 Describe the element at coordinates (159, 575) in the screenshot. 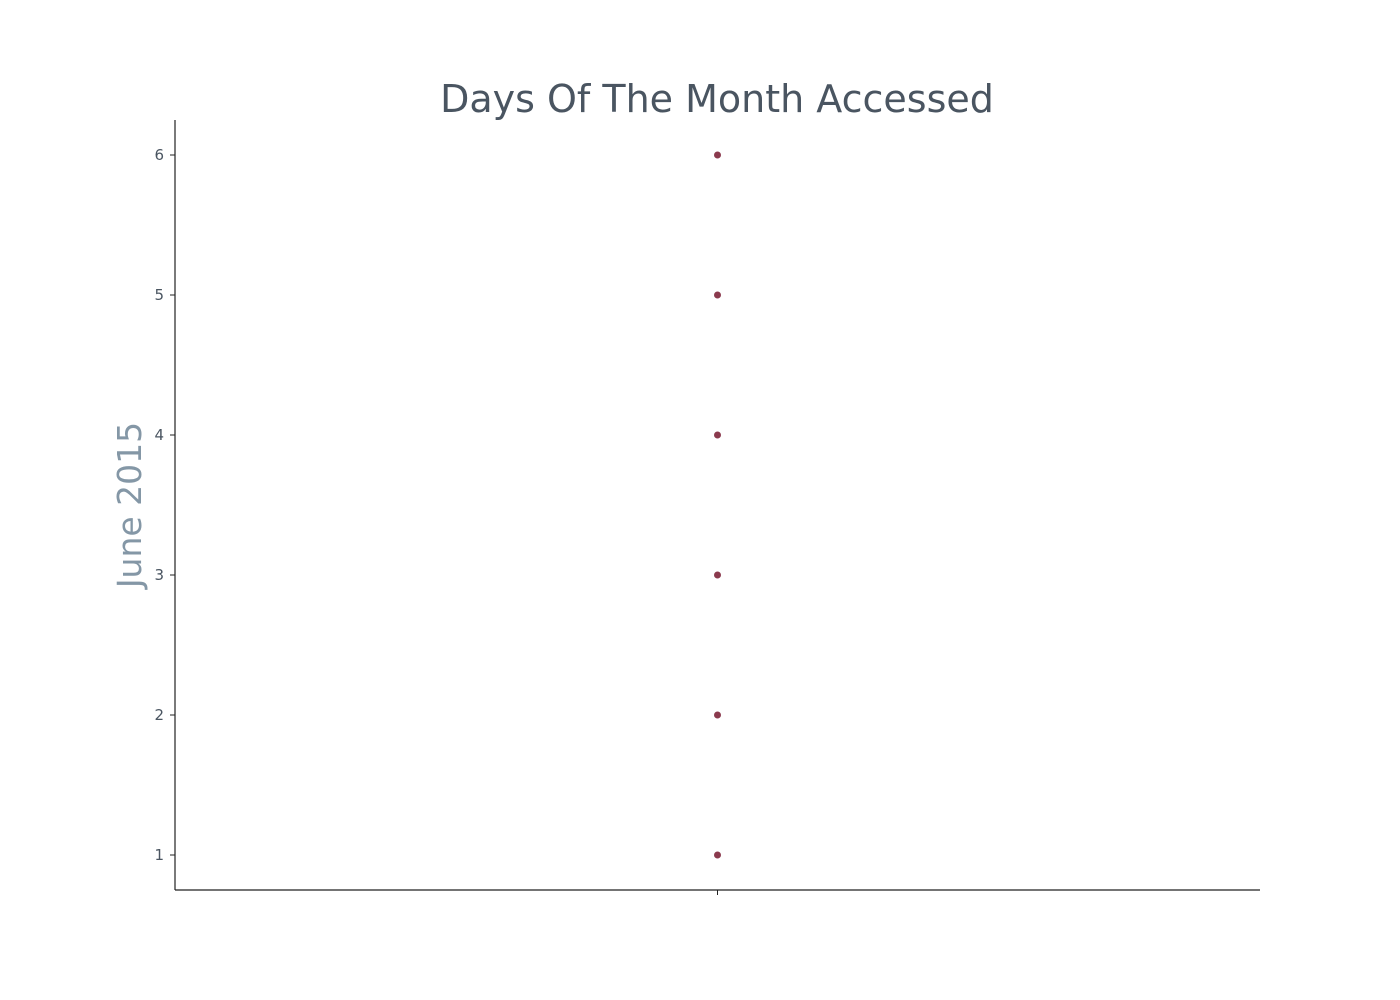

I see `y-tick-label: 3` at that location.